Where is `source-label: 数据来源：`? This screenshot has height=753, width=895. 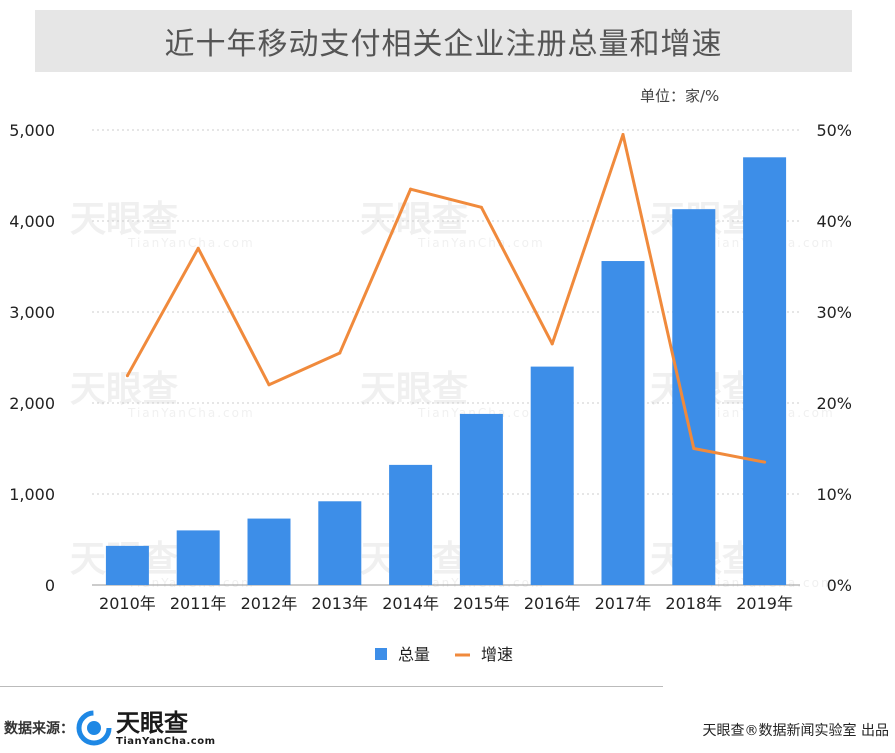
source-label: 数据来源： is located at coordinates (39, 729).